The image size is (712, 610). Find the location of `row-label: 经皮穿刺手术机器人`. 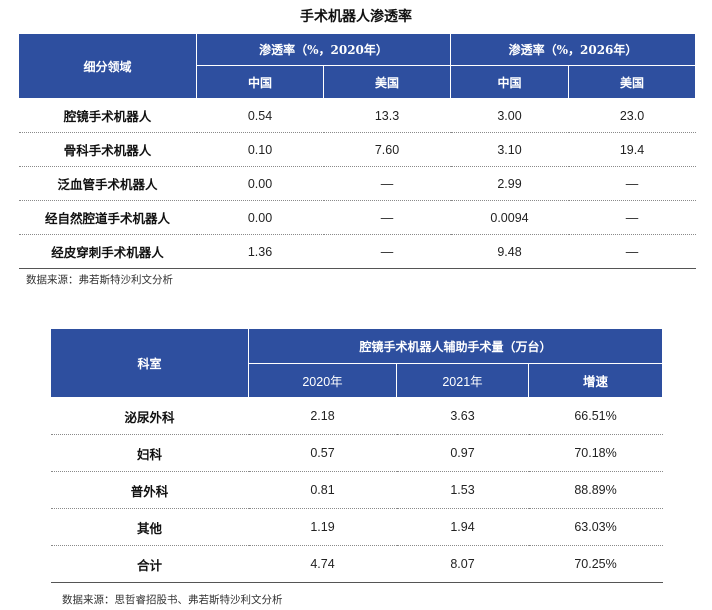

row-label: 经皮穿刺手术机器人 is located at coordinates (107, 251).